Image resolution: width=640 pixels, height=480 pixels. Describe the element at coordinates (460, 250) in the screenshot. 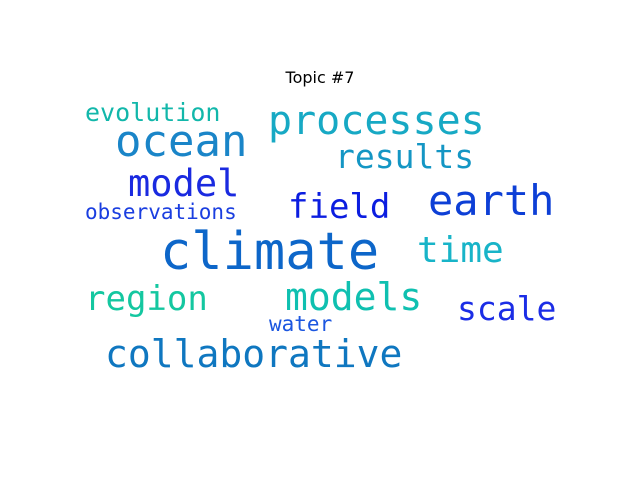

I see `word-time: time` at that location.